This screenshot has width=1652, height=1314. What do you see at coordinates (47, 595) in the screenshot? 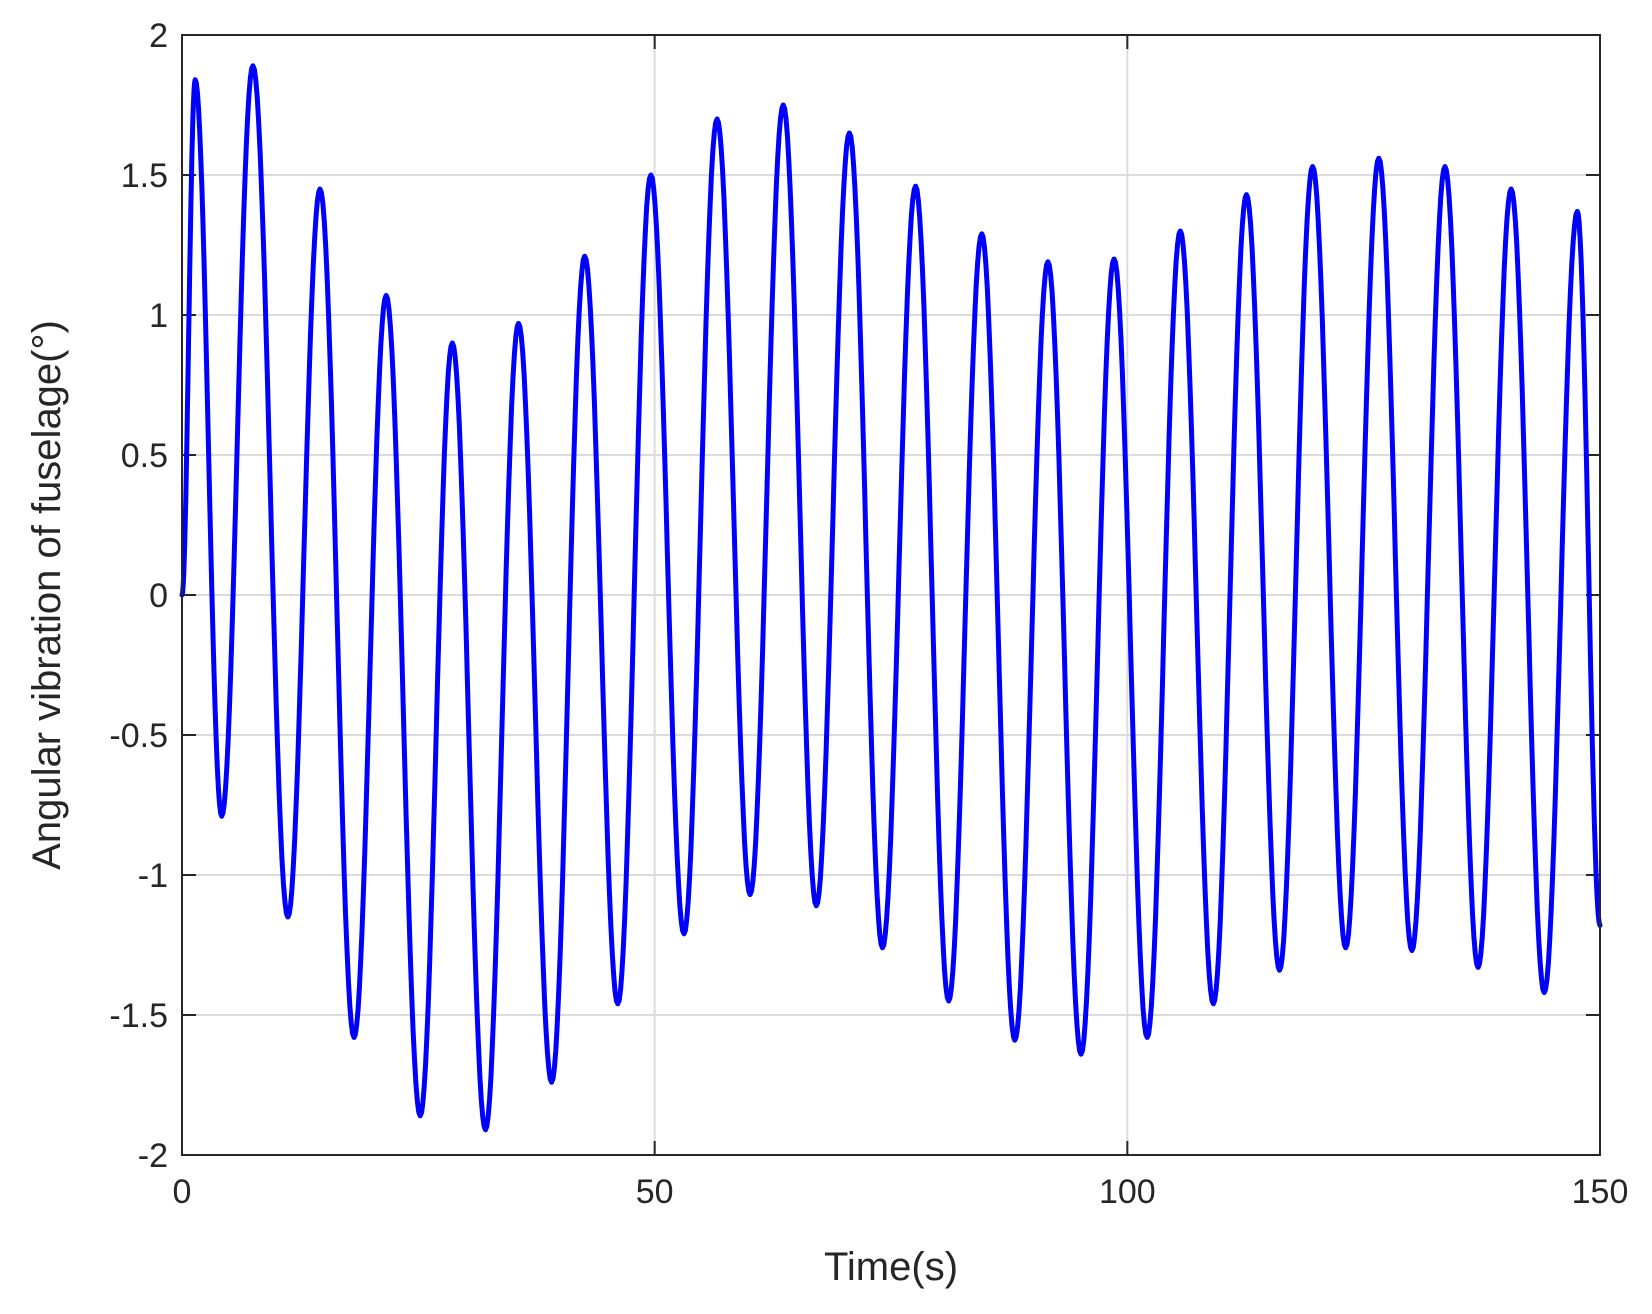
I see `y-axis-title: Angular vibration of fuselage(°)` at bounding box center [47, 595].